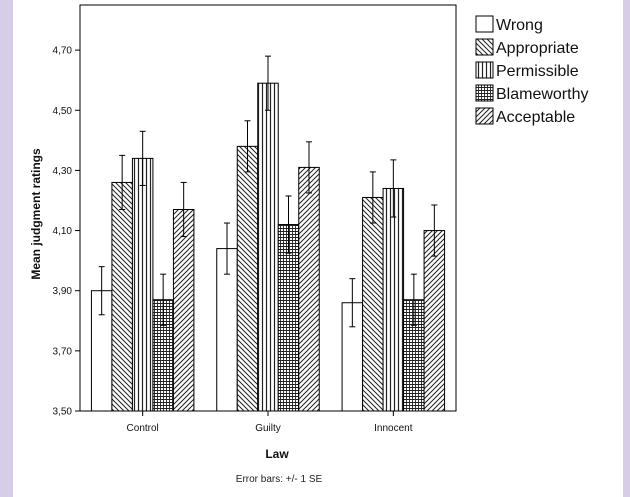  What do you see at coordinates (373, 304) in the screenshot?
I see `bar-appropriate-innocent` at bounding box center [373, 304].